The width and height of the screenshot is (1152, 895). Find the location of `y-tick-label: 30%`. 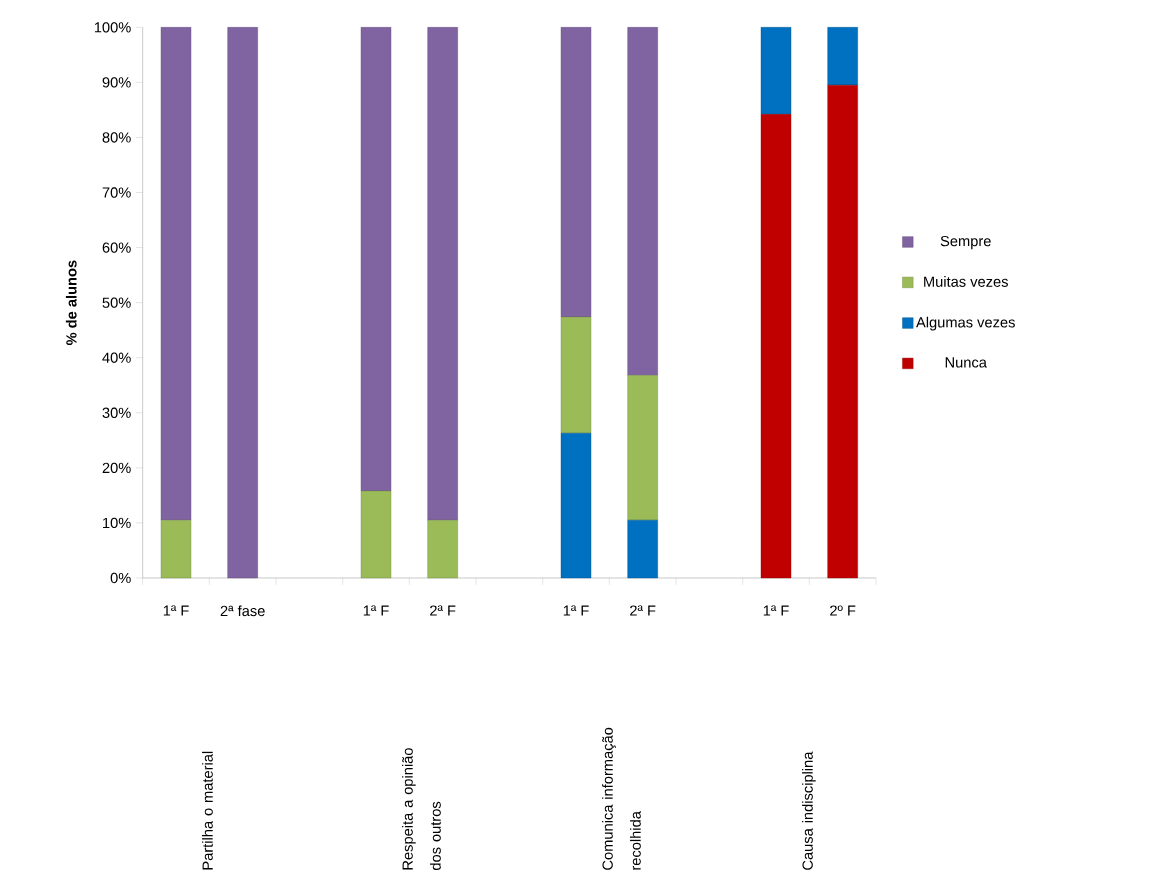

y-tick-label: 30% is located at coordinates (116, 412).